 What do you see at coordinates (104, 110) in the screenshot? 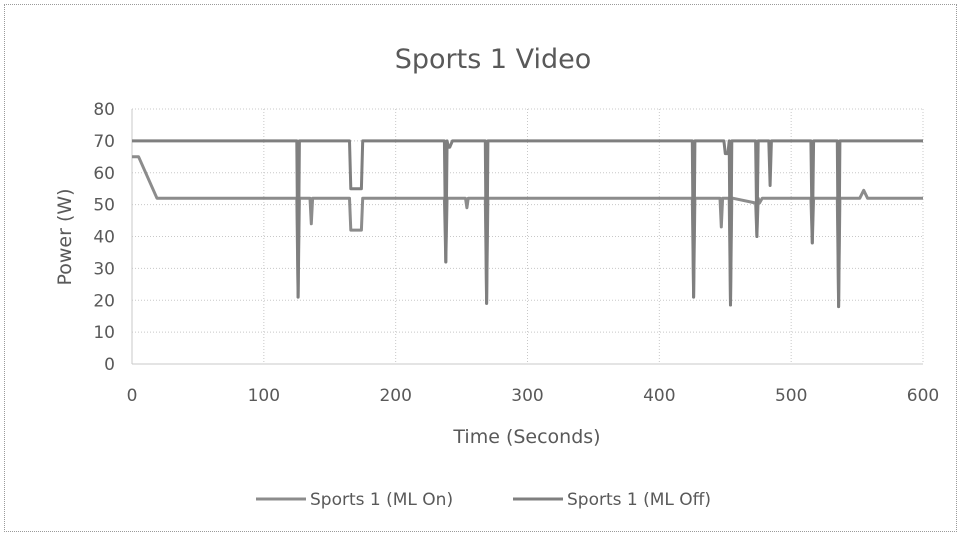
I see `y-tick-label: 80` at bounding box center [104, 110].